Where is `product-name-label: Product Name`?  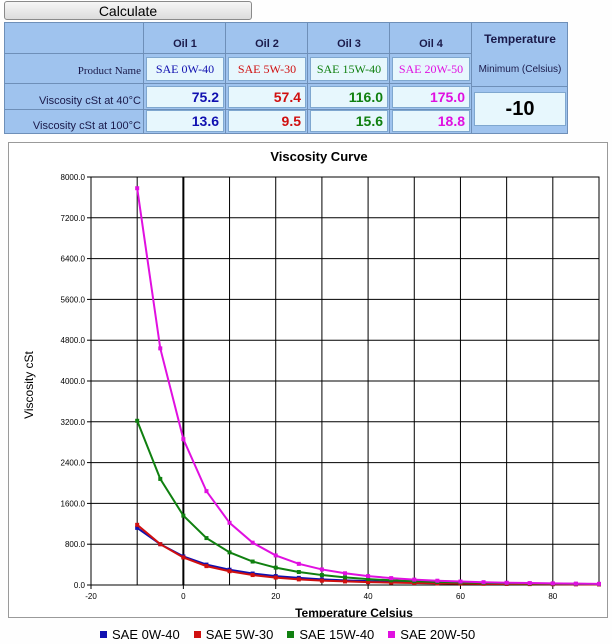
product-name-label: Product Name is located at coordinates (109, 71).